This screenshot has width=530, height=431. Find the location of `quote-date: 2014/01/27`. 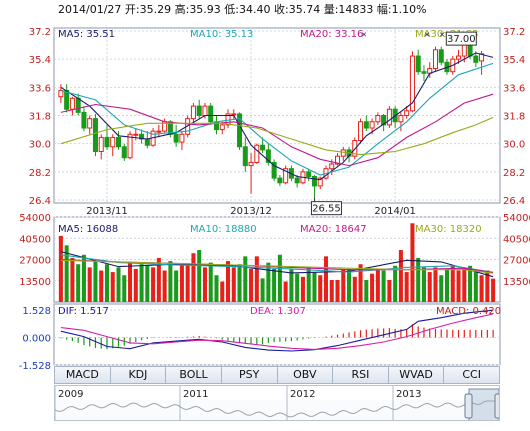

quote-date: 2014/01/27 is located at coordinates (89, 9).